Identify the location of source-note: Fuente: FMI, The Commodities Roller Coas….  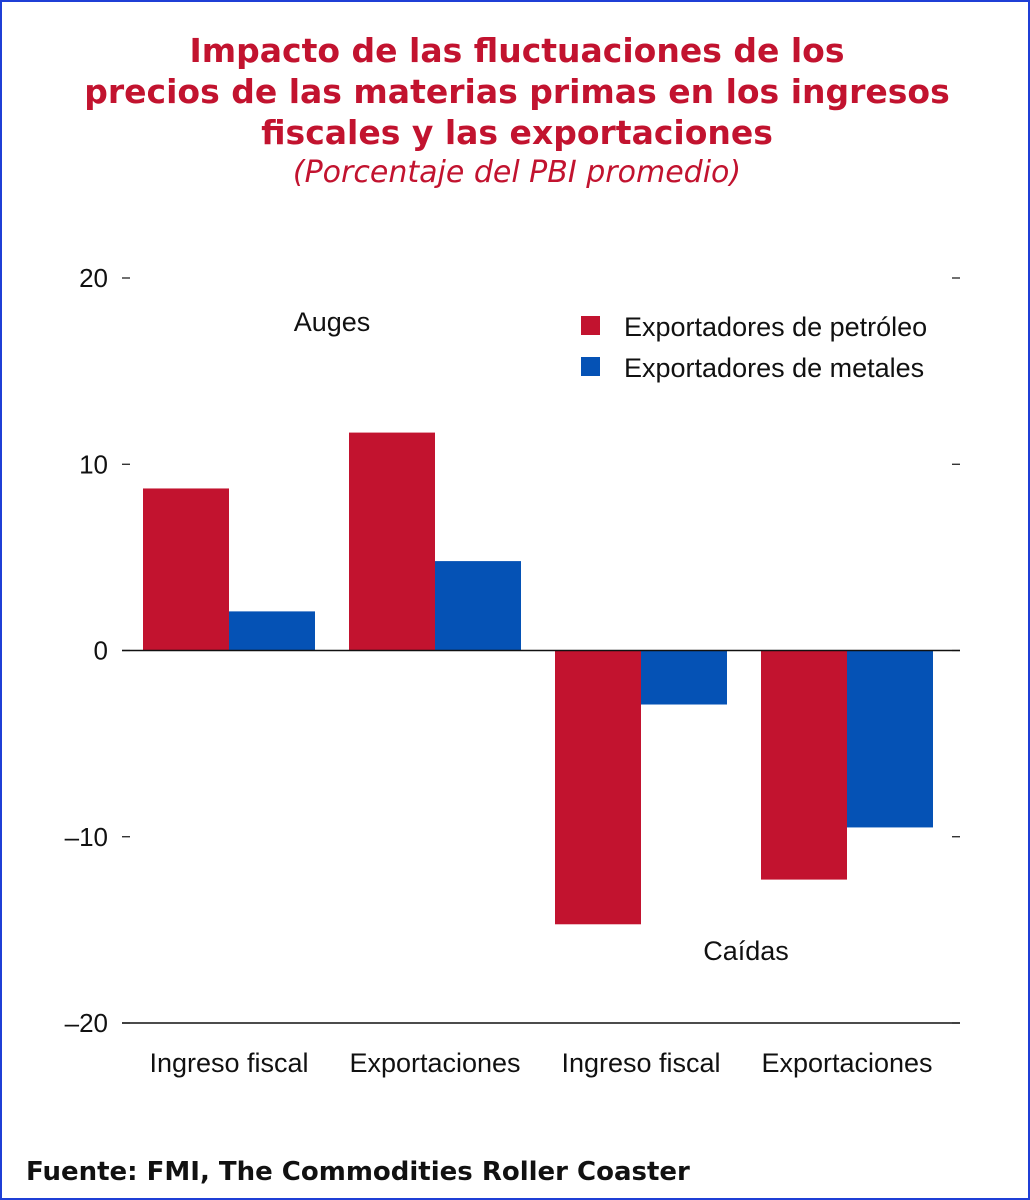
(358, 1172).